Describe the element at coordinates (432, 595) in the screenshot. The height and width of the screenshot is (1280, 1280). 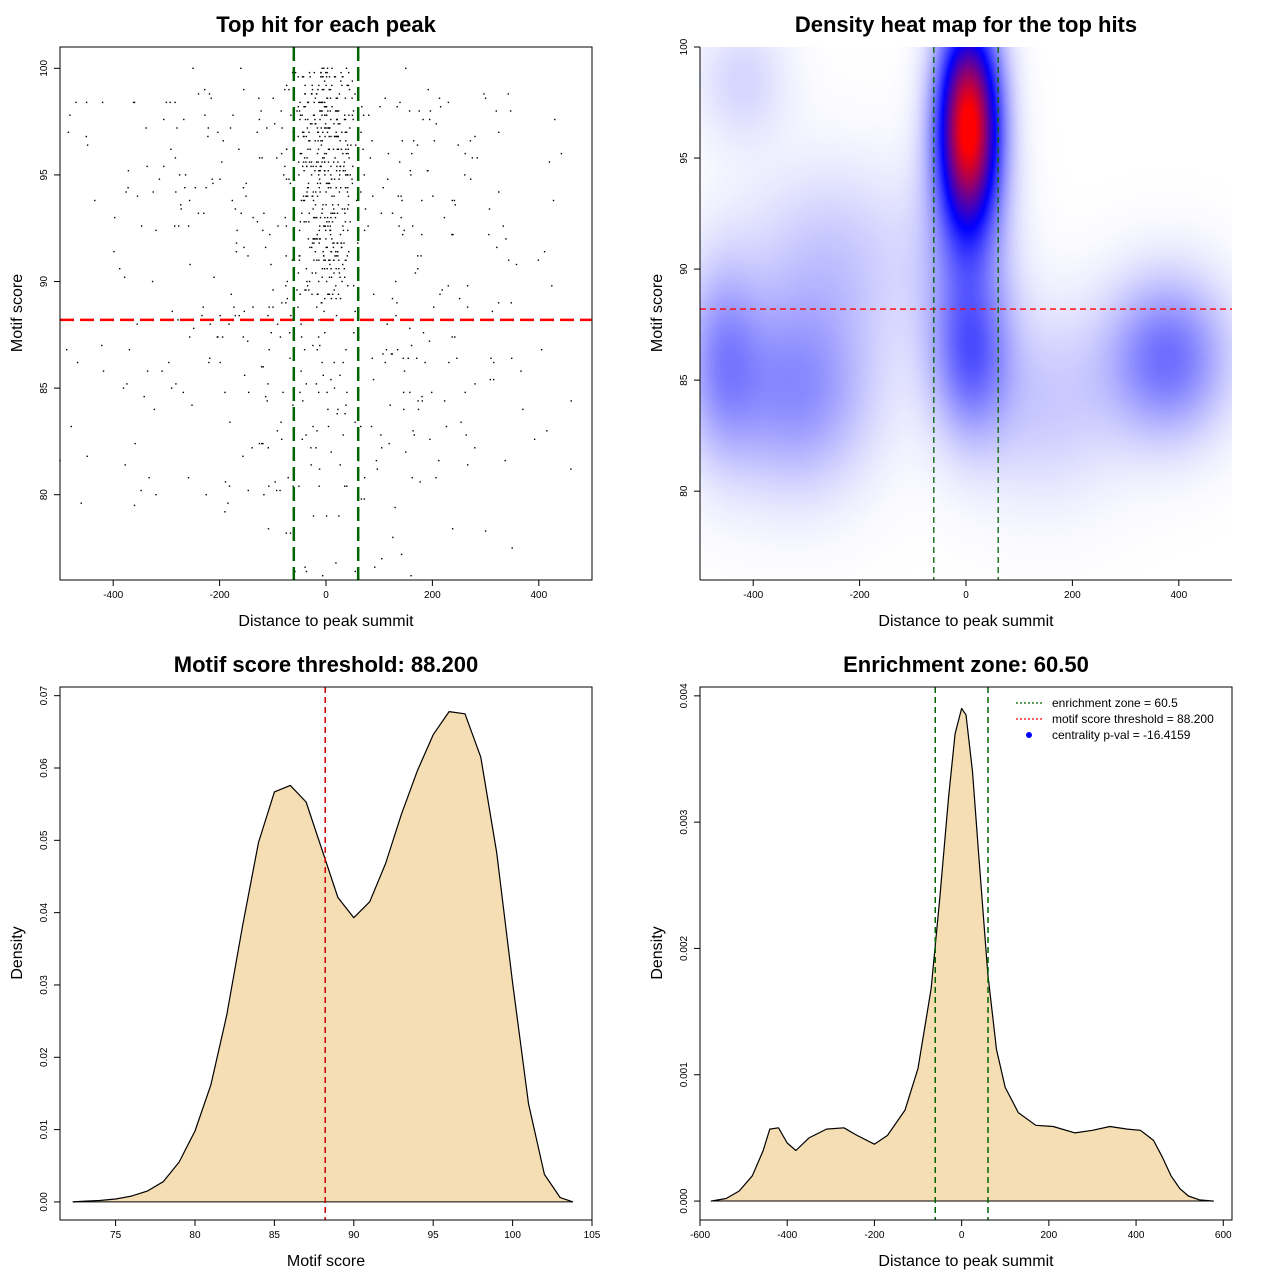
I see `x-tick-label: 200` at that location.